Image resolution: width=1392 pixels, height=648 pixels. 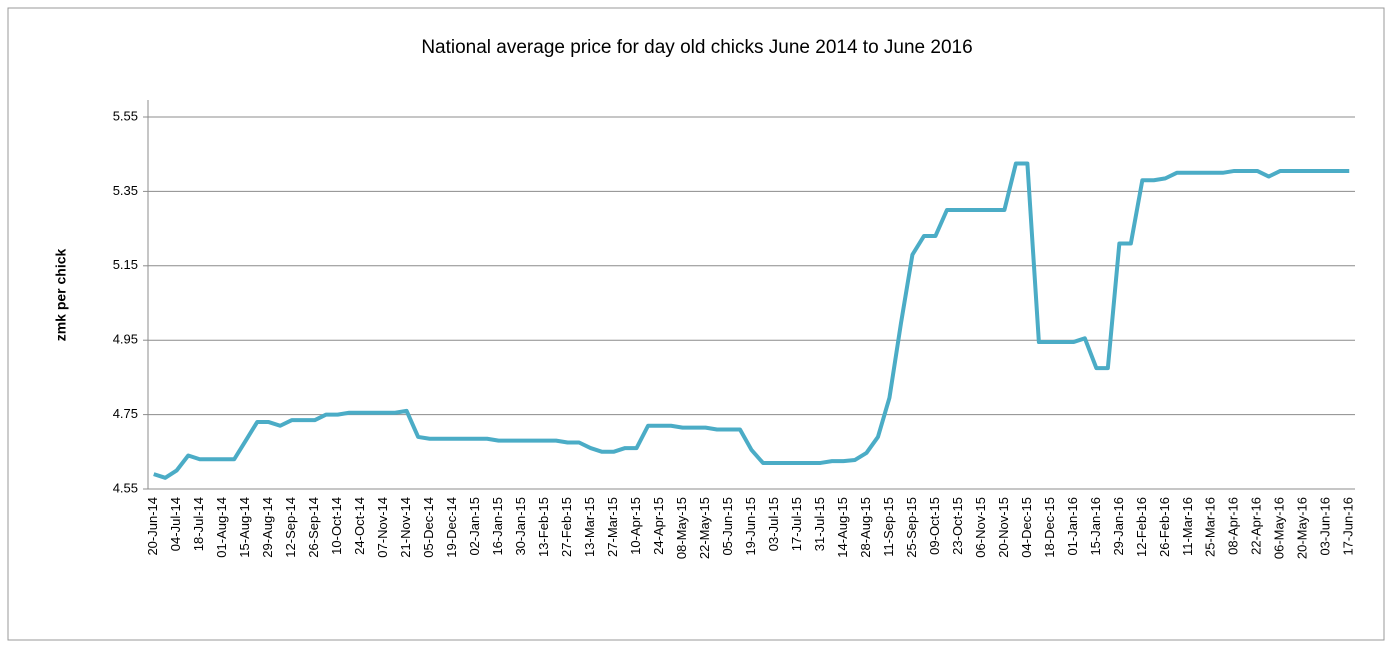 I want to click on x-tick-label: 24-Apr-15, so click(x=658, y=526).